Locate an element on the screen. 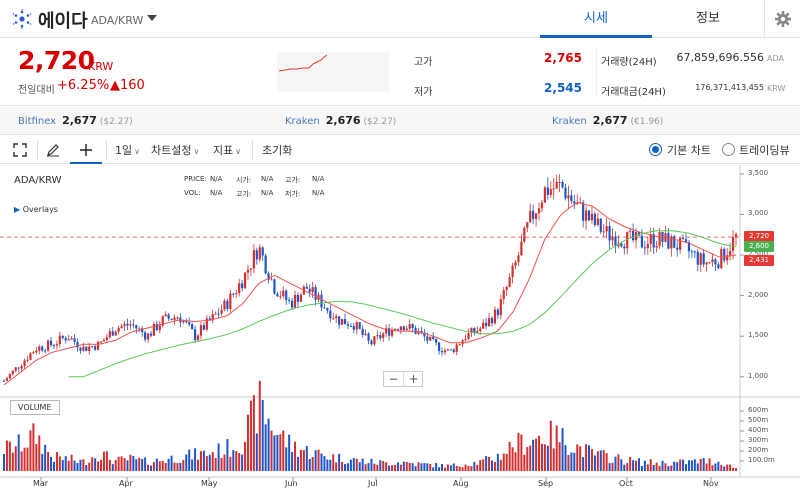  fullscreen-icon is located at coordinates (20, 150).